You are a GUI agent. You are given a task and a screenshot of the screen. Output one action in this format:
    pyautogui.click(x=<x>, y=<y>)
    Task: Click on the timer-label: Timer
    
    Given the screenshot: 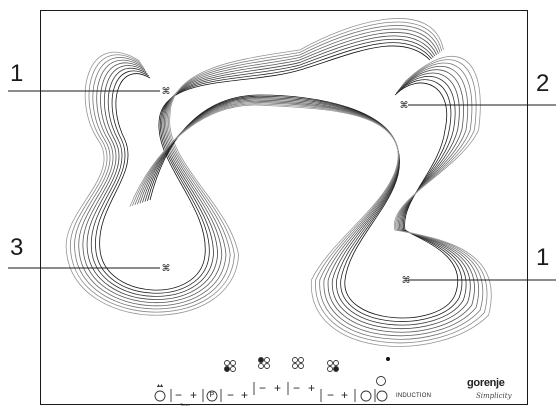 What is the action you would take?
    pyautogui.click(x=185, y=404)
    